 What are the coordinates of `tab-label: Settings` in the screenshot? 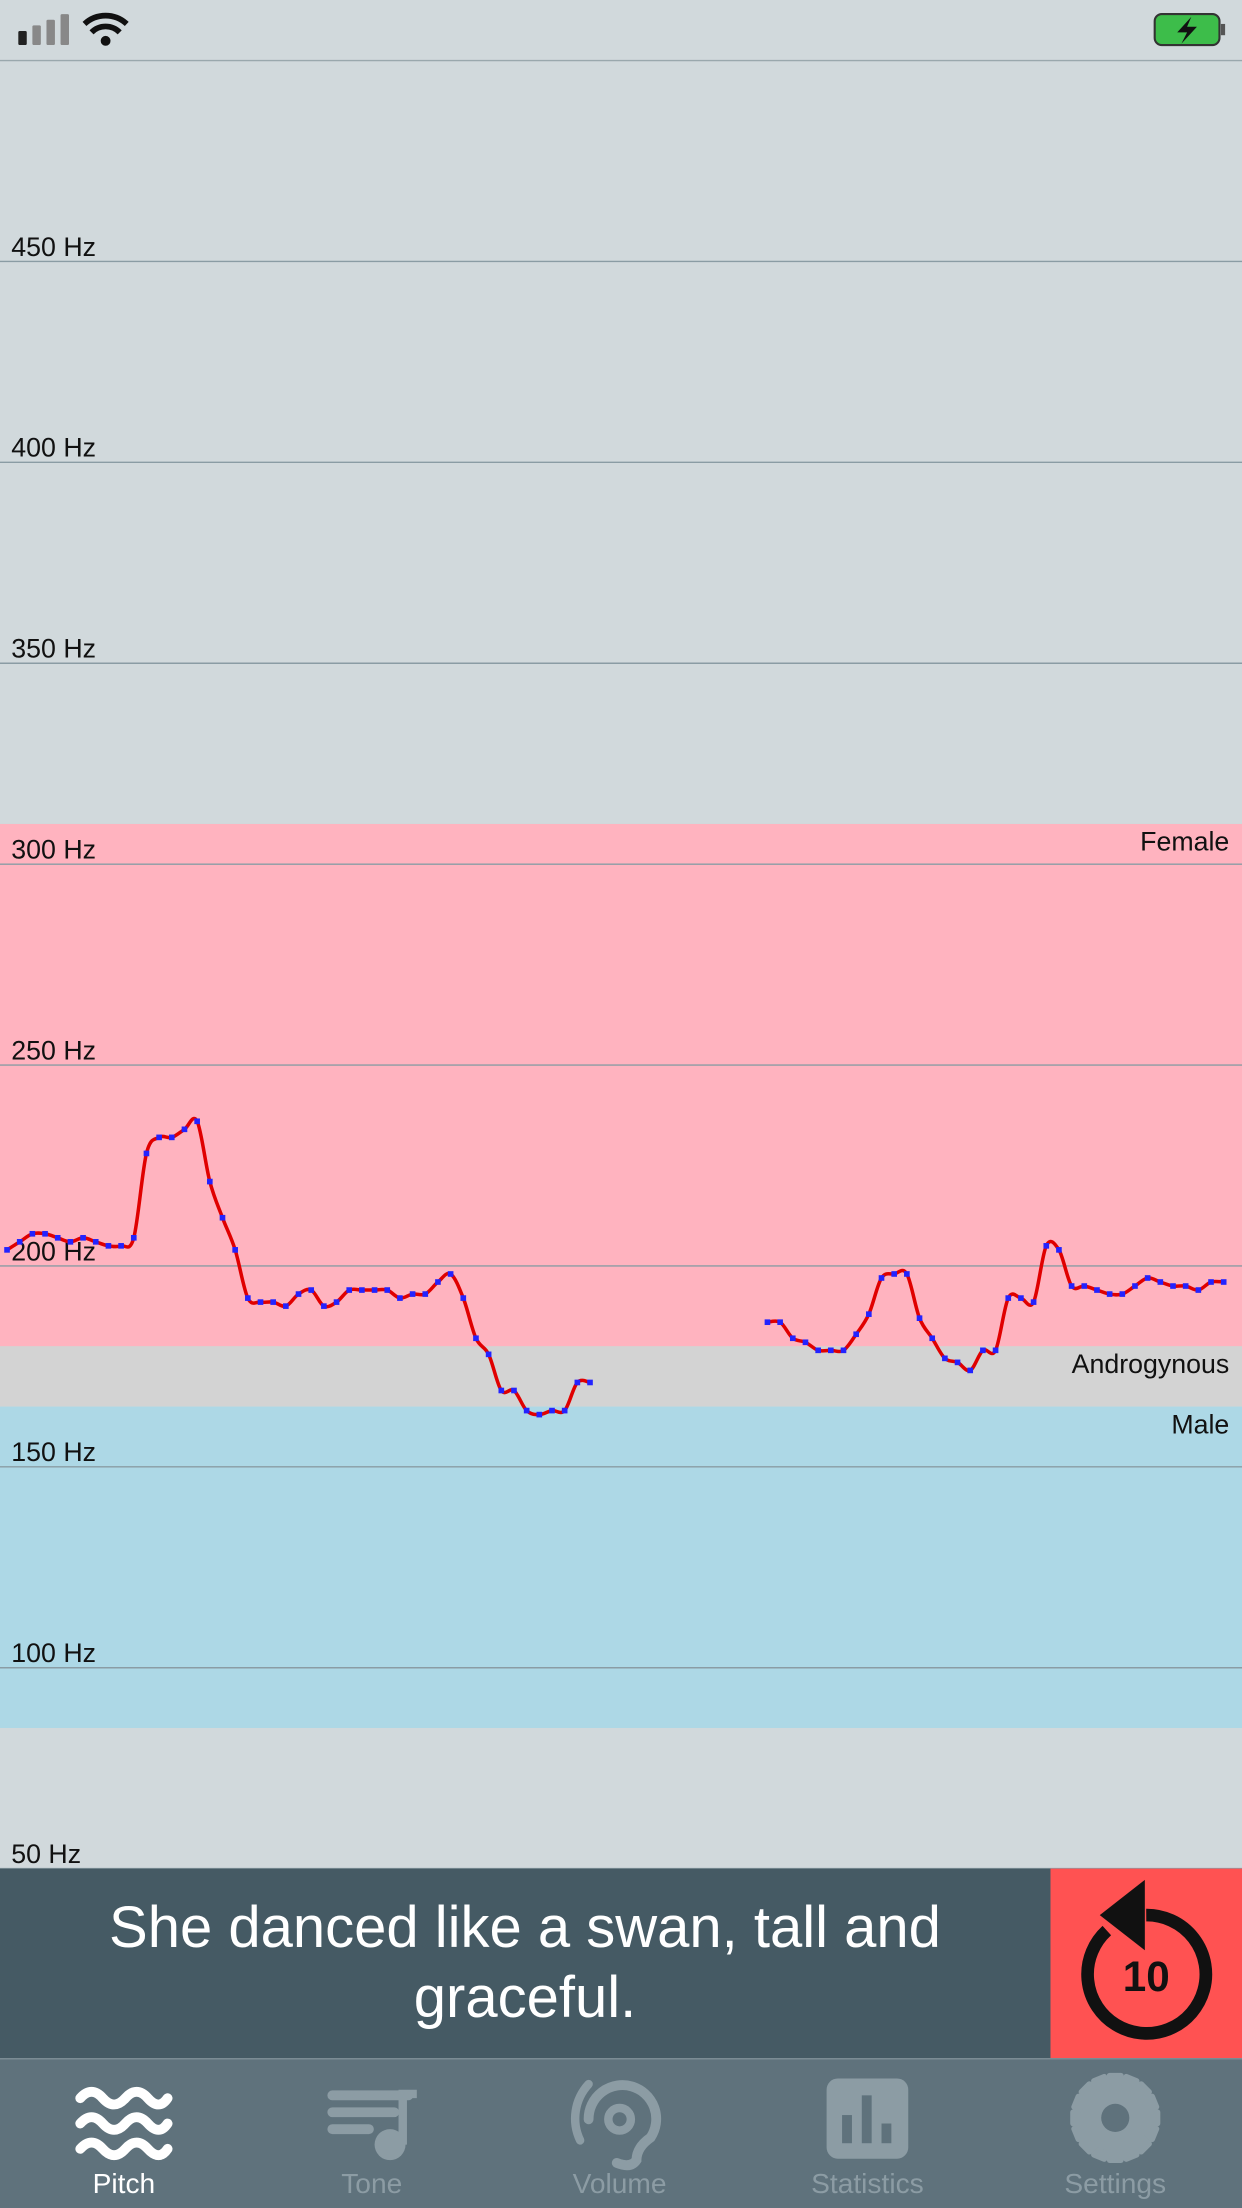 It's located at (1115, 2183).